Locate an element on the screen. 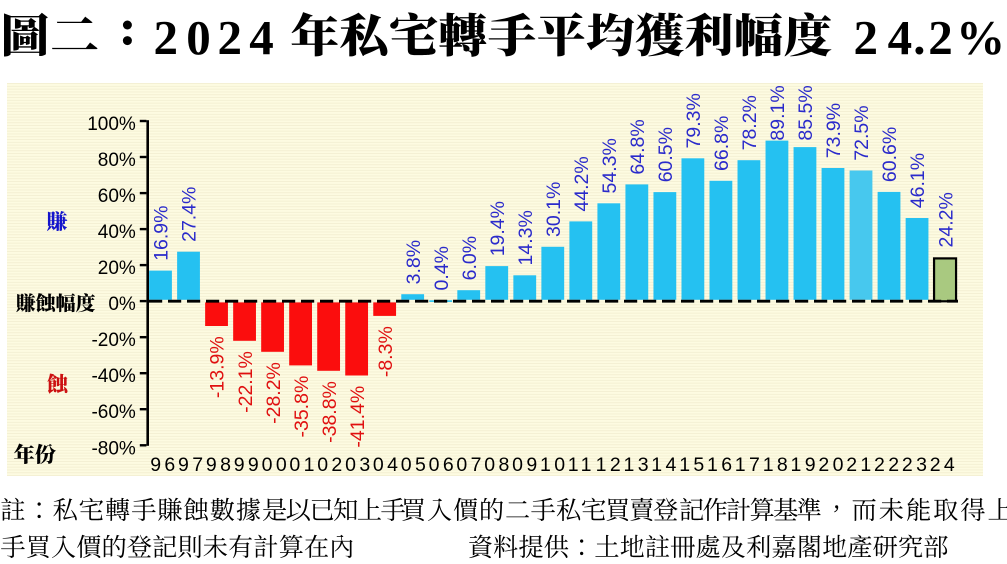 This screenshot has height=564, width=1007. svg-text: 64.8% is located at coordinates (638, 146).